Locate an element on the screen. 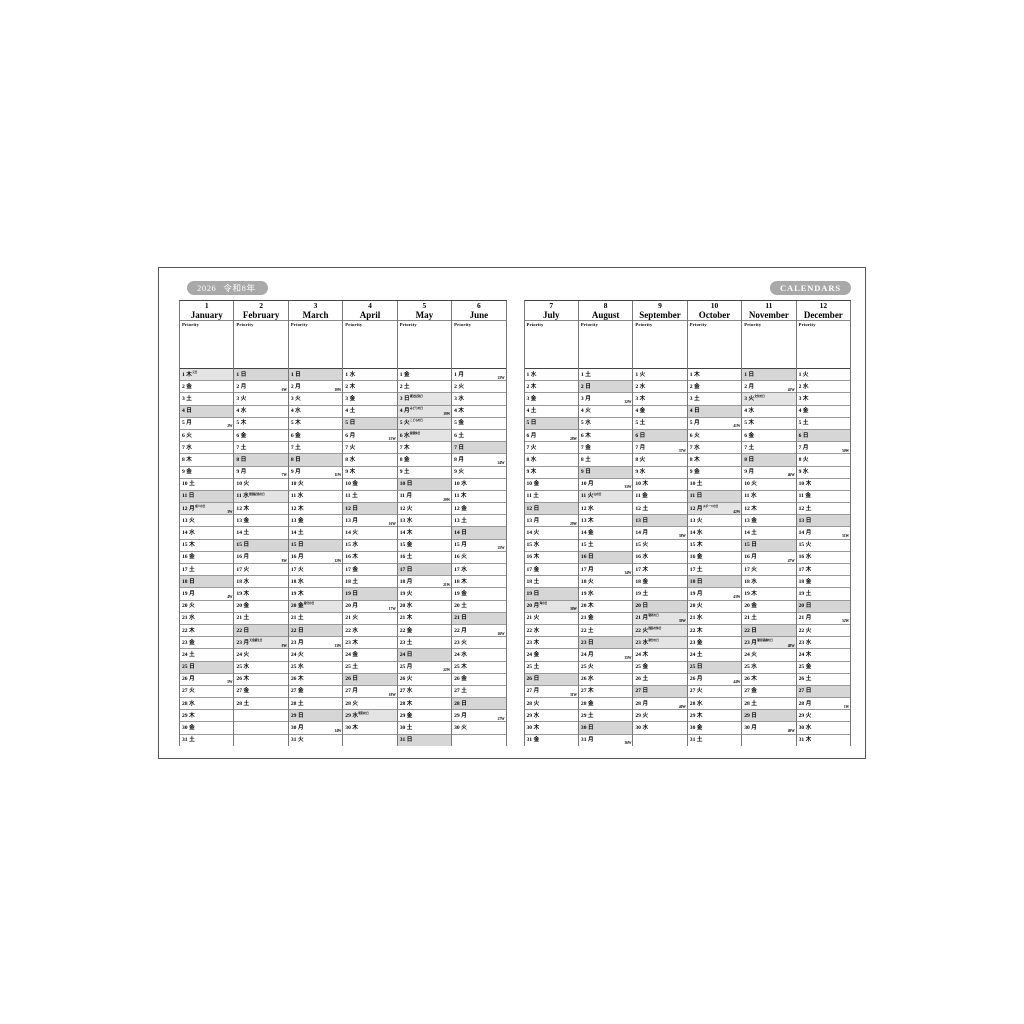 Image resolution: width=1024 pixels, height=1024 pixels. day-cell: 13 月 16W is located at coordinates (370, 521).